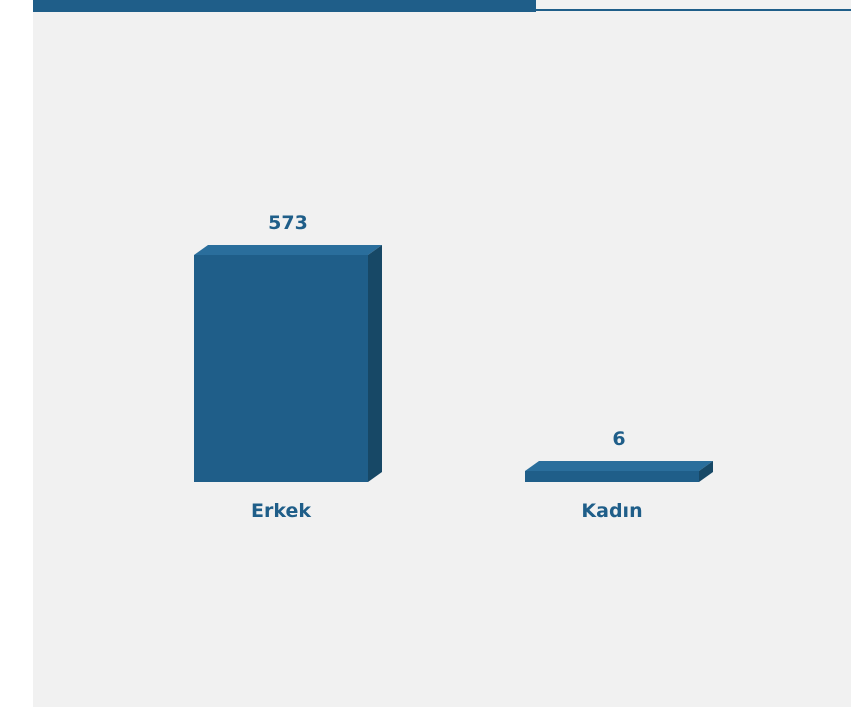 This screenshot has height=707, width=851. I want to click on bar-top-kad-n, so click(619, 466).